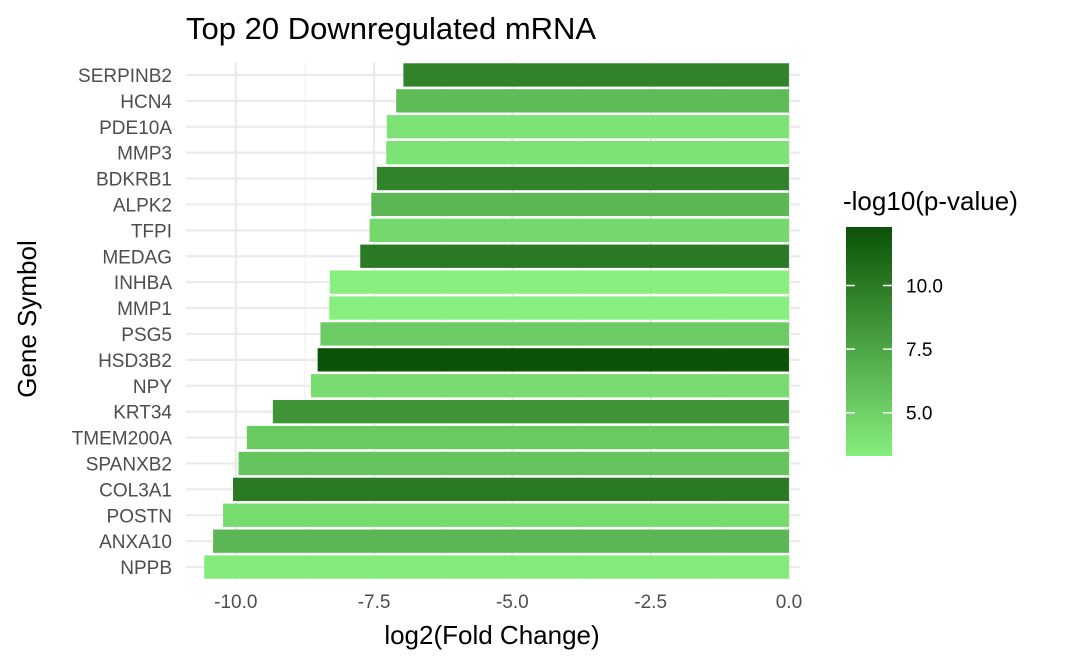 The image size is (1072, 662). Describe the element at coordinates (517, 437) in the screenshot. I see `bar-tmem200a` at that location.